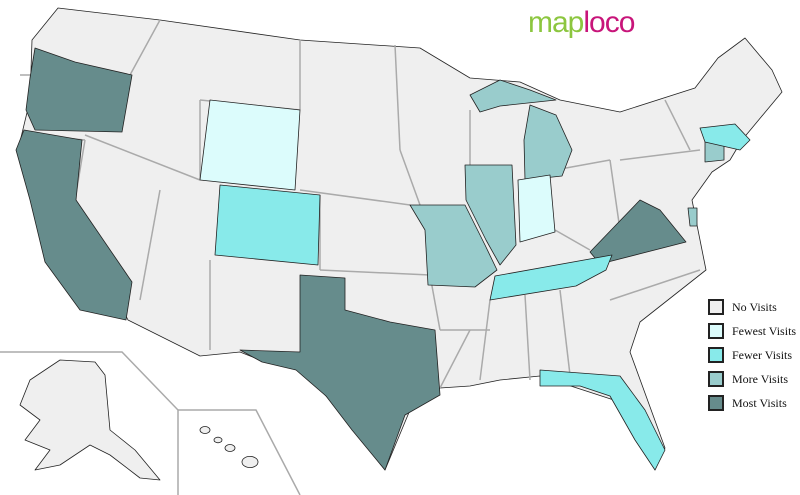 The height and width of the screenshot is (495, 800). What do you see at coordinates (536, 208) in the screenshot?
I see `state-indiana` at bounding box center [536, 208].